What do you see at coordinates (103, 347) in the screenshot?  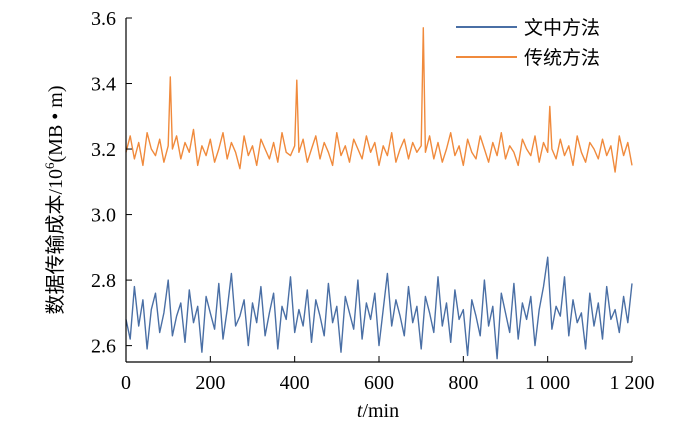 I see `y-tick-label: 2.6` at bounding box center [103, 347].